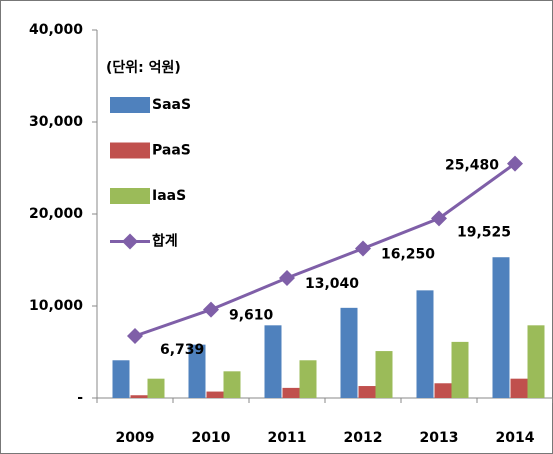 Image resolution: width=553 pixels, height=454 pixels. I want to click on legend-marker, so click(130, 241).